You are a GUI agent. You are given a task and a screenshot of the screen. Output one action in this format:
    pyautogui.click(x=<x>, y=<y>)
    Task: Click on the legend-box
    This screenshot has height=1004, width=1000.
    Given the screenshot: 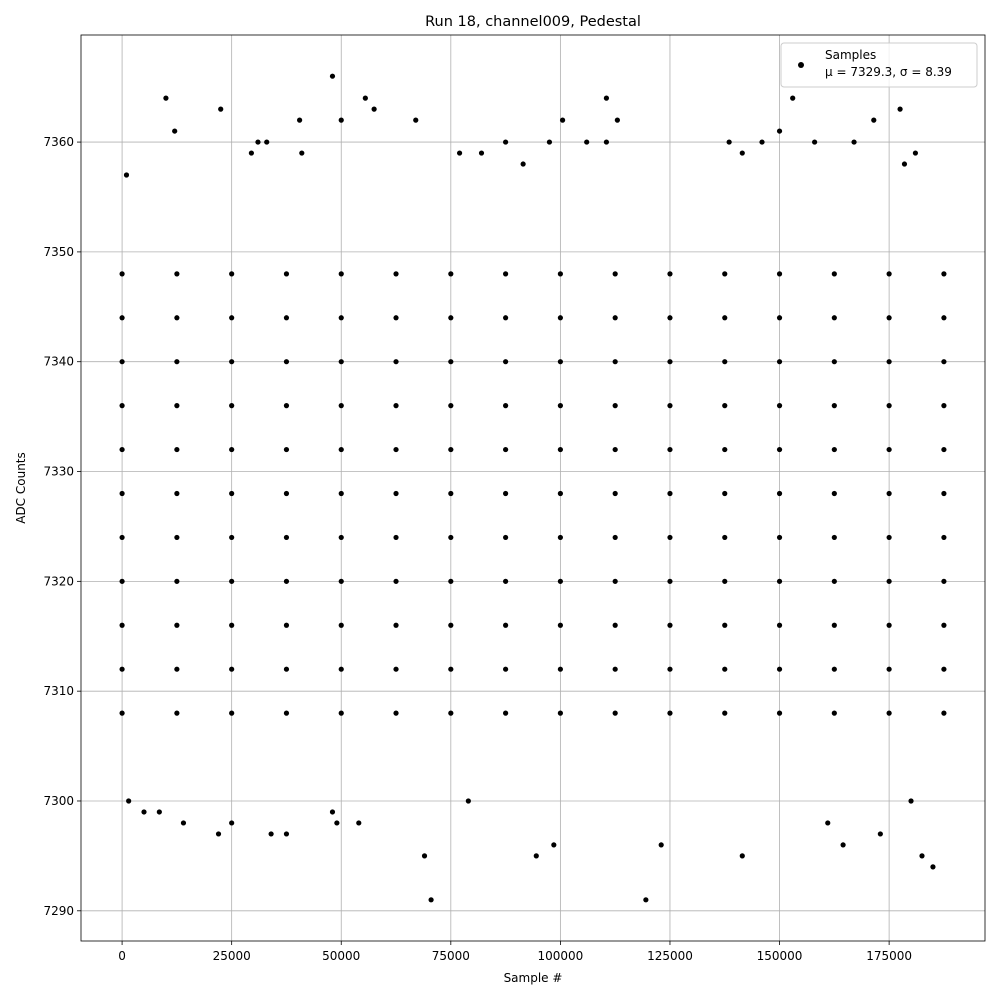 What is the action you would take?
    pyautogui.click(x=879, y=65)
    